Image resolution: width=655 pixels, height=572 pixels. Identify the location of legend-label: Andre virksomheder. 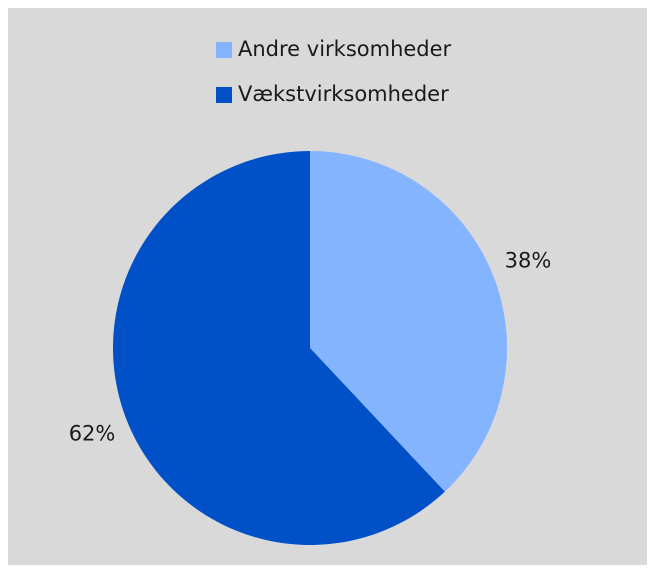
(345, 49).